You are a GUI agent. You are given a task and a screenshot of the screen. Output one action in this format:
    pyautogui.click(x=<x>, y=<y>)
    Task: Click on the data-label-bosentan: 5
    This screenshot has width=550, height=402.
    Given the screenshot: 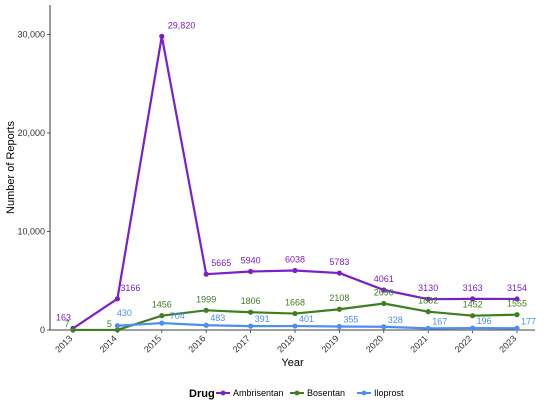 What is the action you would take?
    pyautogui.click(x=109, y=324)
    